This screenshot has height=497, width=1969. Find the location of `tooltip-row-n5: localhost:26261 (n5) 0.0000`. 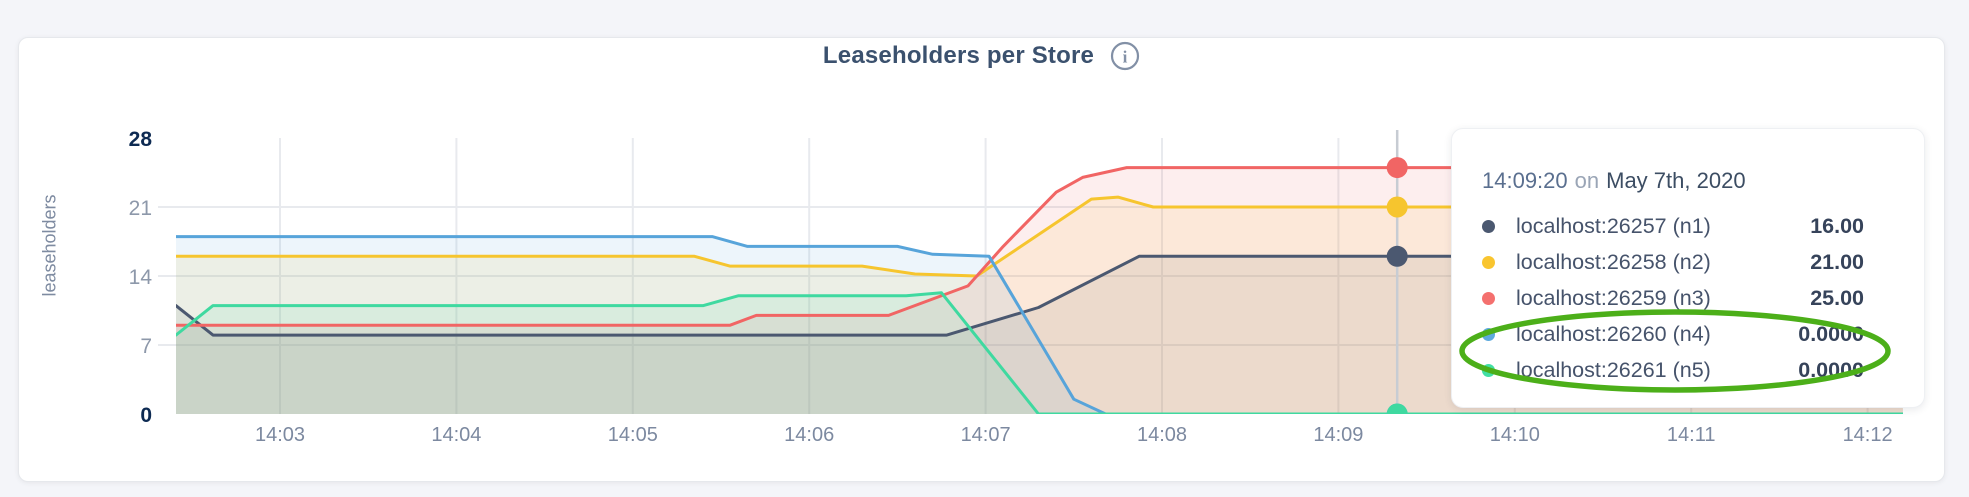

tooltip-row-n5: localhost:26261 (n5) 0.0000 is located at coordinates (1673, 370).